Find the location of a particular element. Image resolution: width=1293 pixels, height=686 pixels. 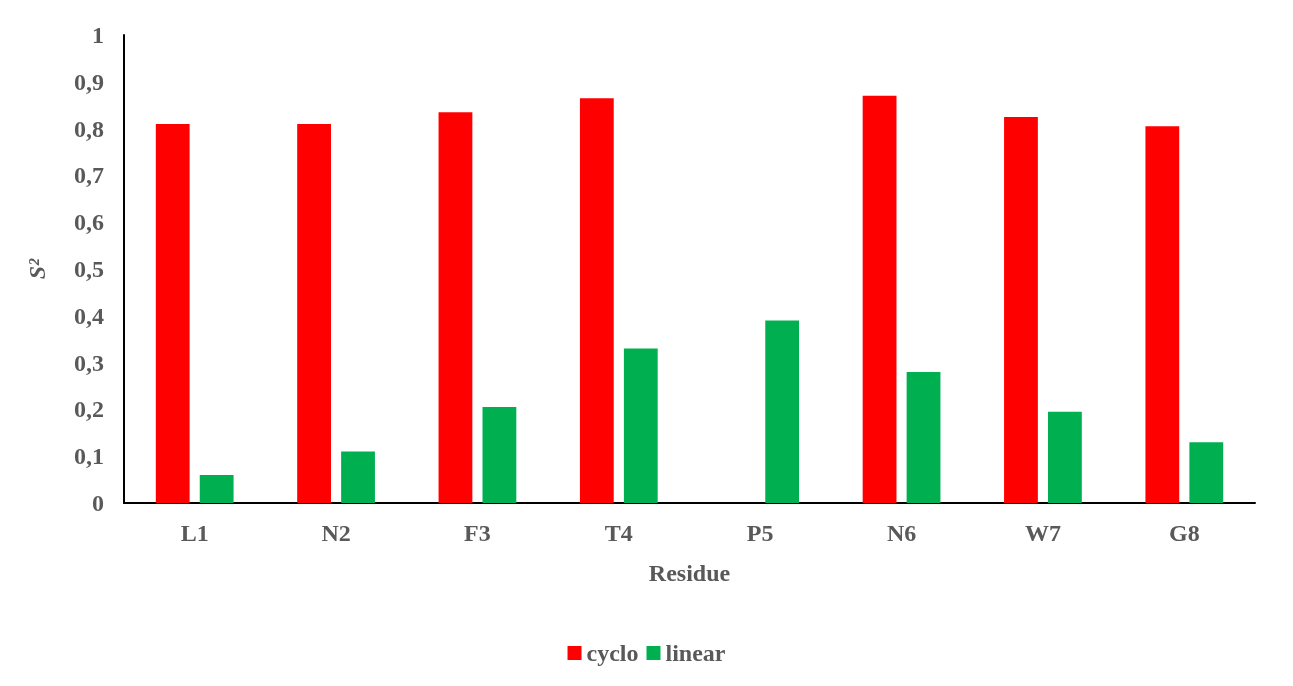

y-tick-label: 0,6 is located at coordinates (89, 222).